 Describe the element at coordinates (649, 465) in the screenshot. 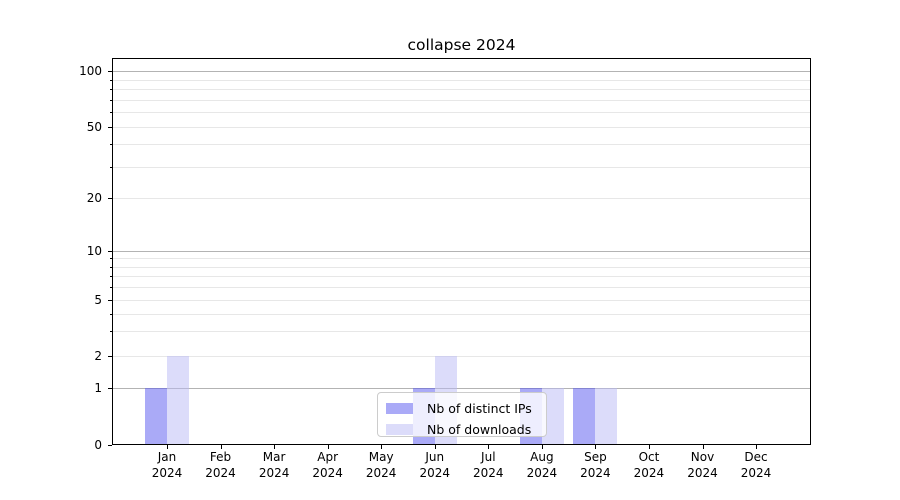

I see `x-tick-label: Oct 2024` at that location.